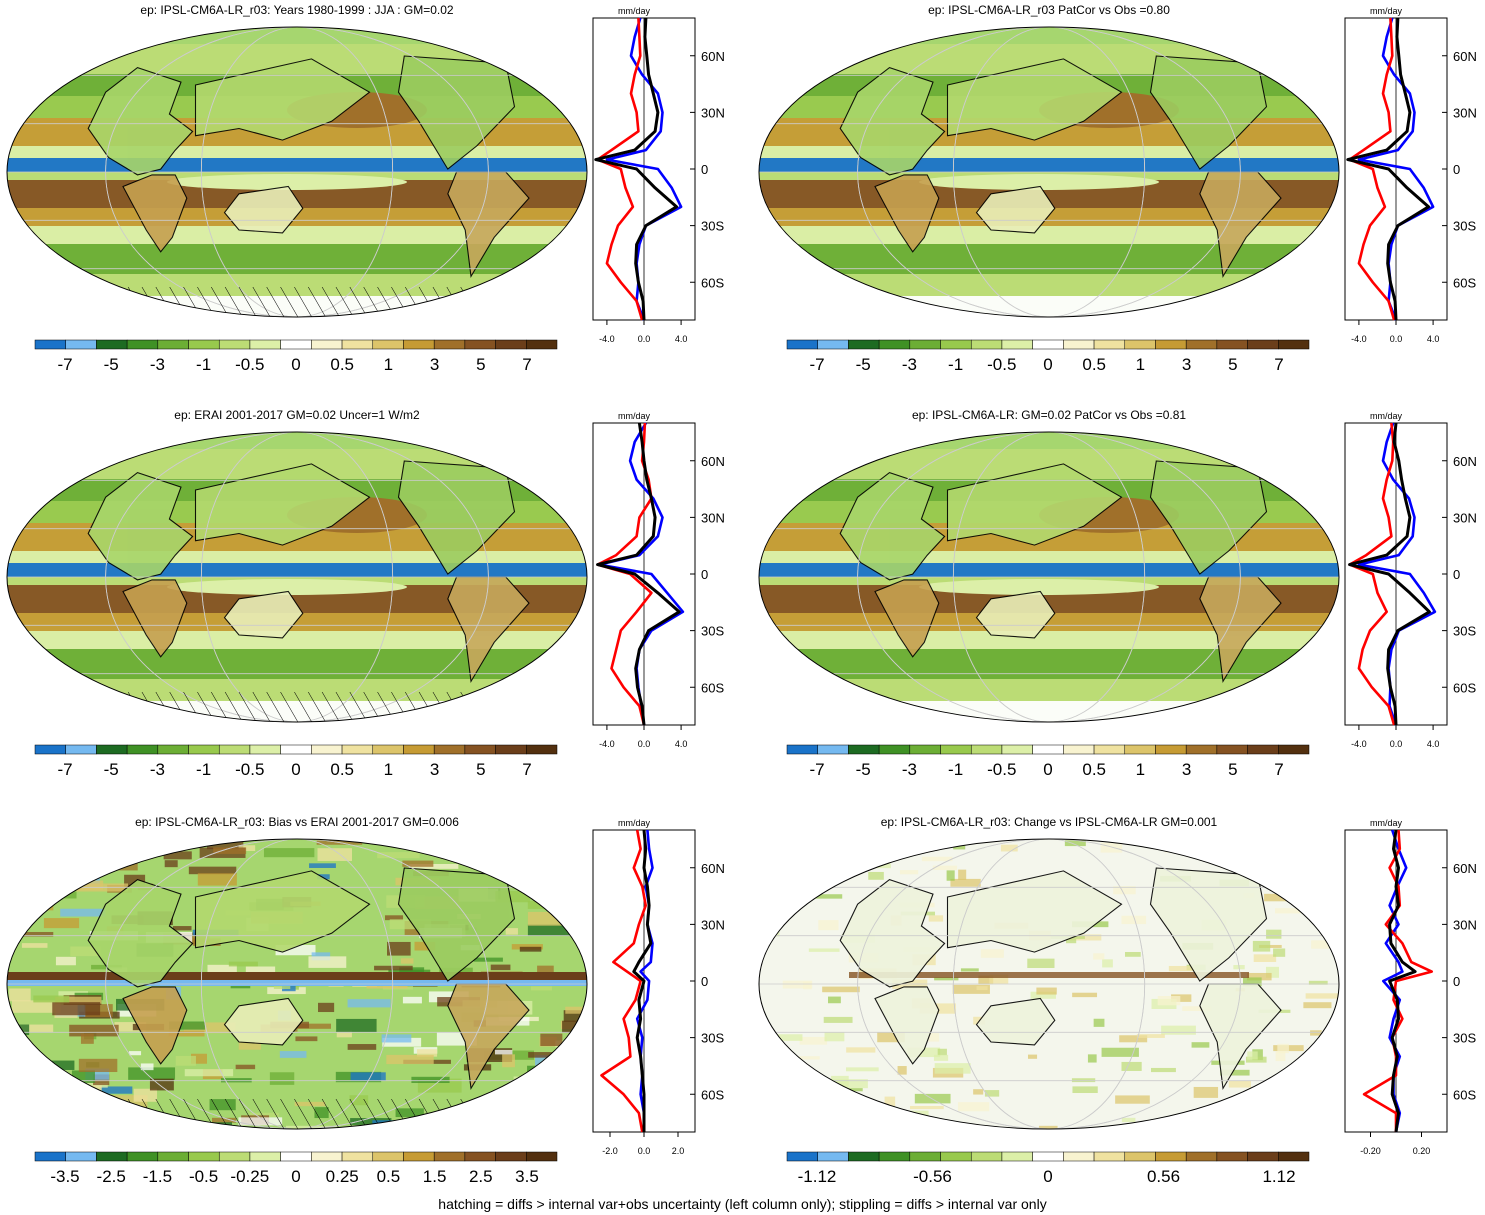 The image size is (1485, 1215). Describe the element at coordinates (678, 1151) in the screenshot. I see `zonal-x-tick-label: 2.0` at that location.